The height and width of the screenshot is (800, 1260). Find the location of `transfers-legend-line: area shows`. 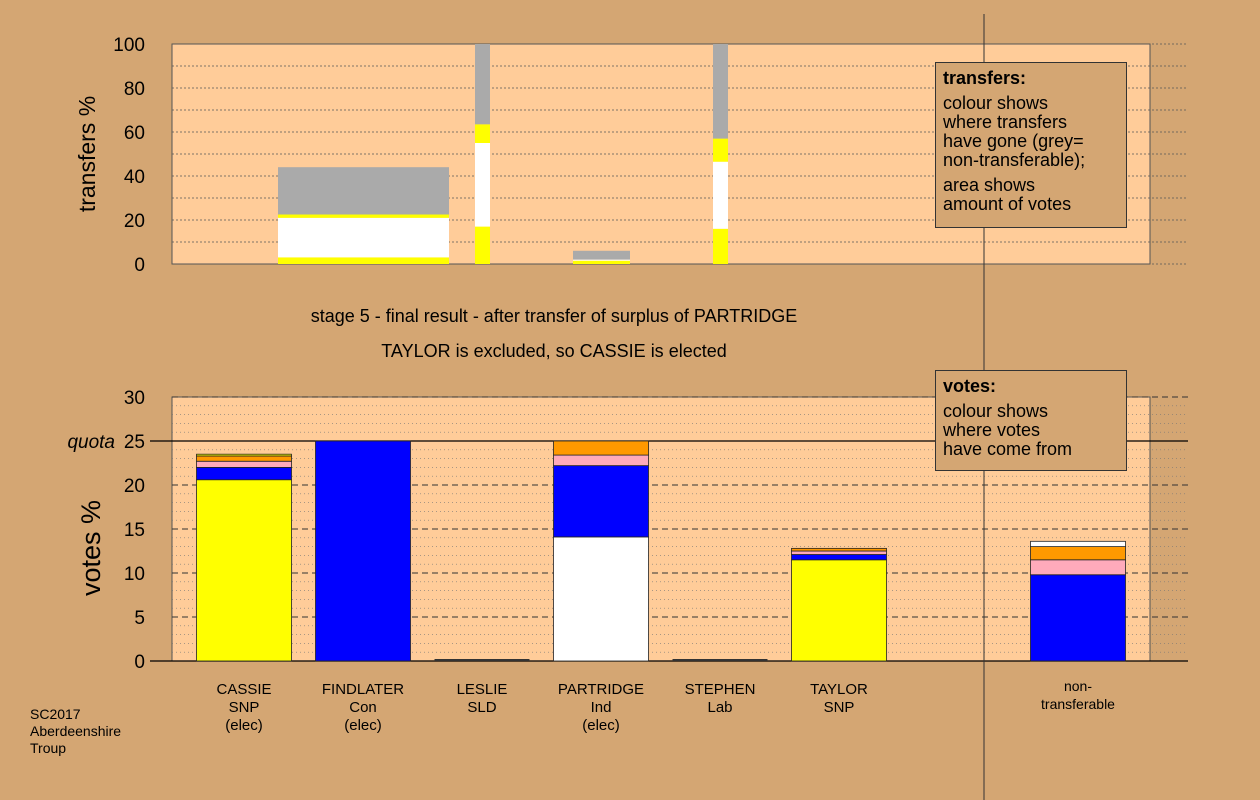

transfers-legend-line: area shows is located at coordinates (989, 185).